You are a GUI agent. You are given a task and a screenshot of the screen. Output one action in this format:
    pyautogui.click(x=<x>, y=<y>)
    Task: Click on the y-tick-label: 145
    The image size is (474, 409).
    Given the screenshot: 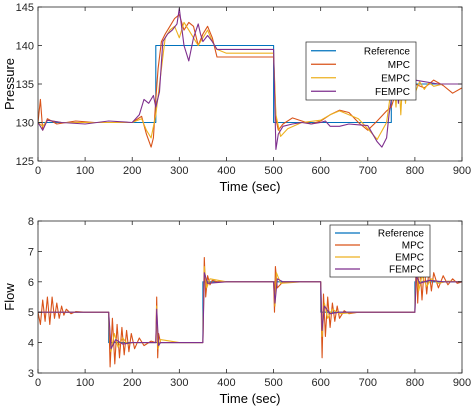 What is the action you would take?
    pyautogui.click(x=25, y=8)
    